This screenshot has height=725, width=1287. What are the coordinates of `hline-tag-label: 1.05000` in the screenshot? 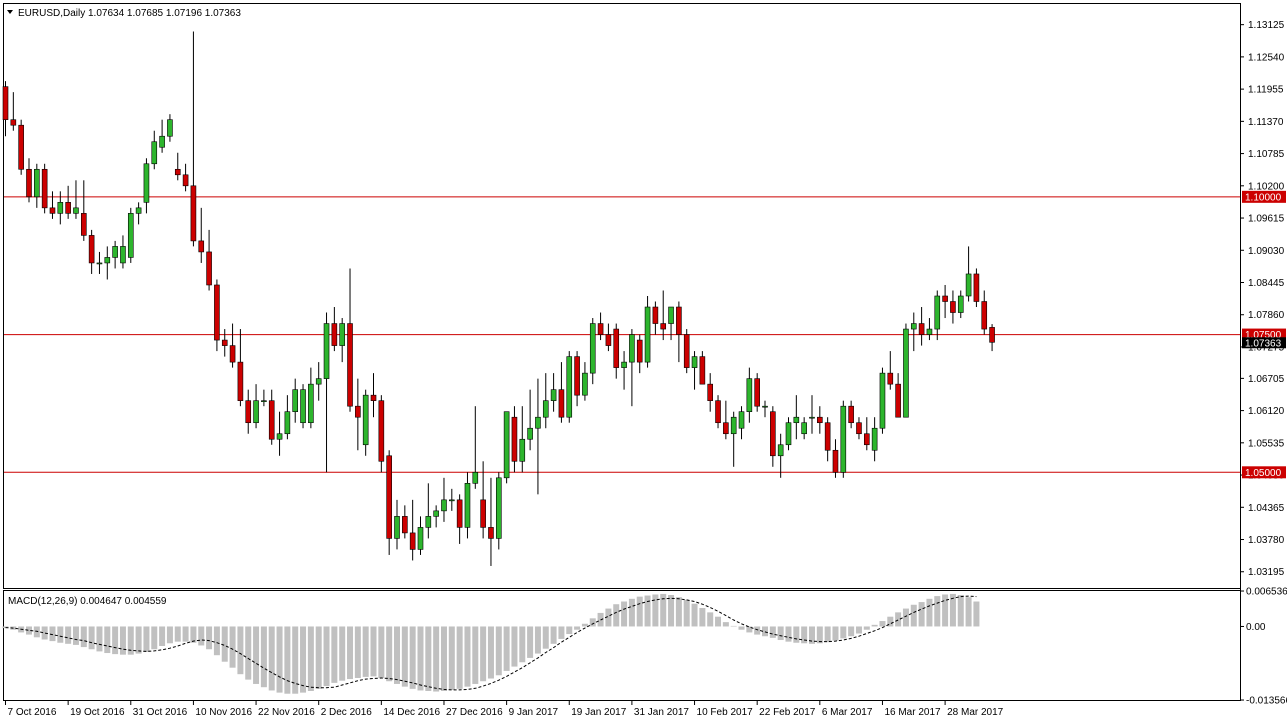 It's located at (1263, 473).